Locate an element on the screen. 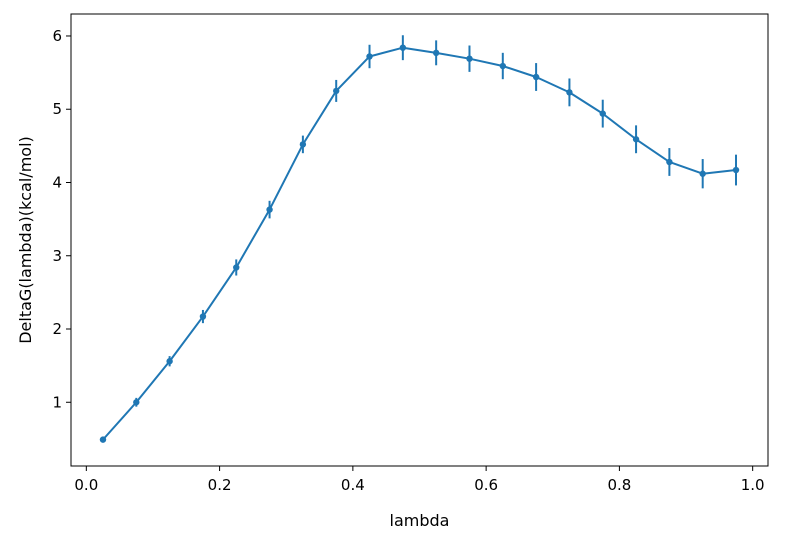 The height and width of the screenshot is (545, 785). x-tick-label: 0.4 is located at coordinates (353, 485).